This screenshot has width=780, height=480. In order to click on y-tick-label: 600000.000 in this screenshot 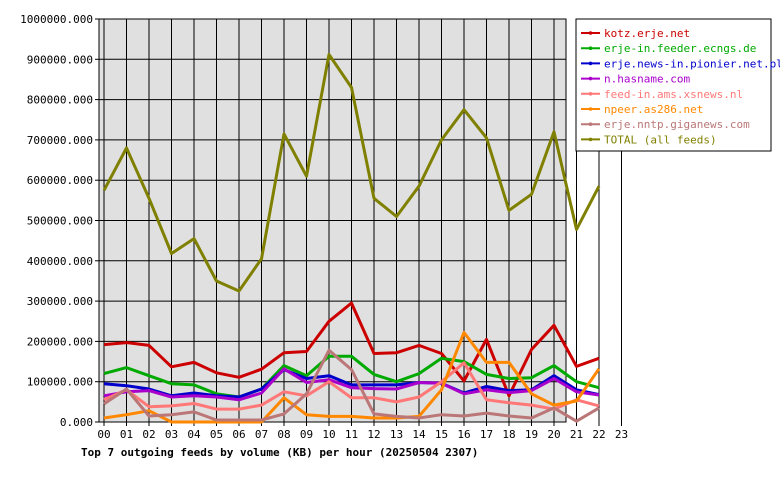, I will do `click(60, 180)`.